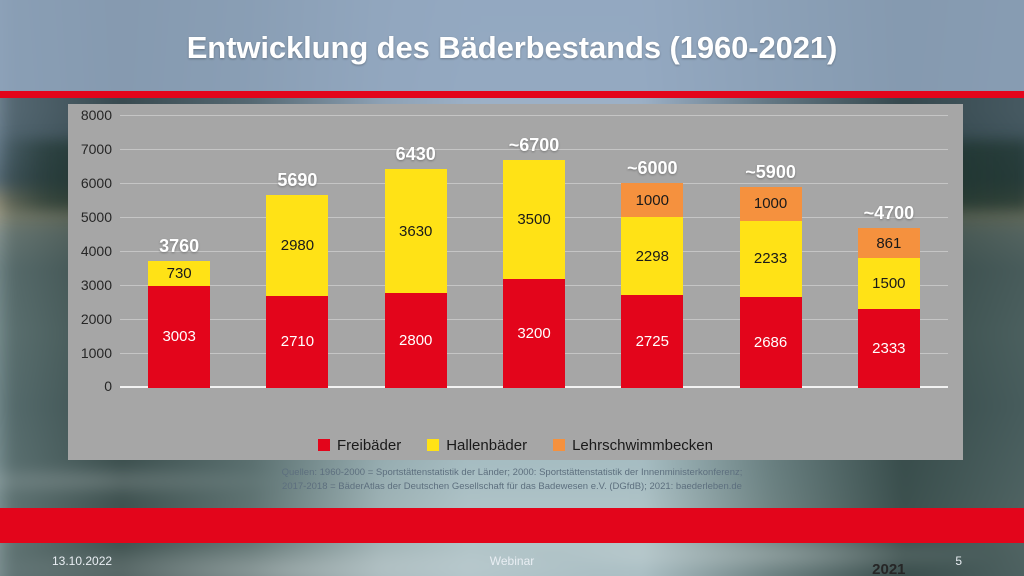 The width and height of the screenshot is (1024, 576). What do you see at coordinates (889, 213) in the screenshot?
I see `chart-bar-total-label: ~4700` at bounding box center [889, 213].